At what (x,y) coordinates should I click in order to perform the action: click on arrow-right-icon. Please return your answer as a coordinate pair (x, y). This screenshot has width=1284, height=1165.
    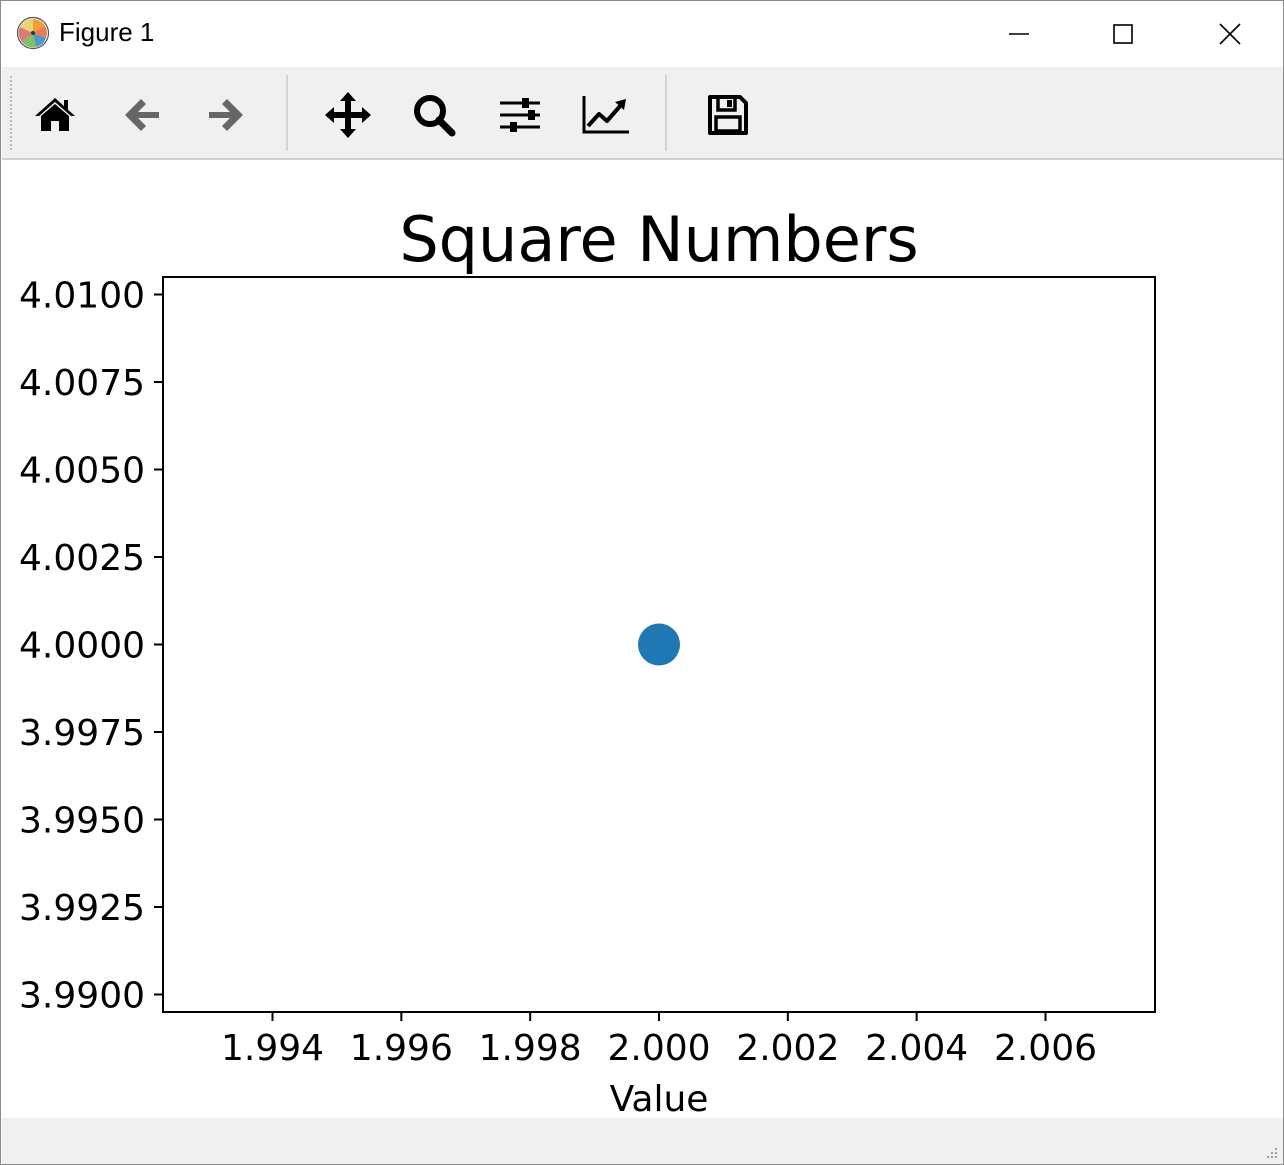
    Looking at the image, I should click on (226, 115).